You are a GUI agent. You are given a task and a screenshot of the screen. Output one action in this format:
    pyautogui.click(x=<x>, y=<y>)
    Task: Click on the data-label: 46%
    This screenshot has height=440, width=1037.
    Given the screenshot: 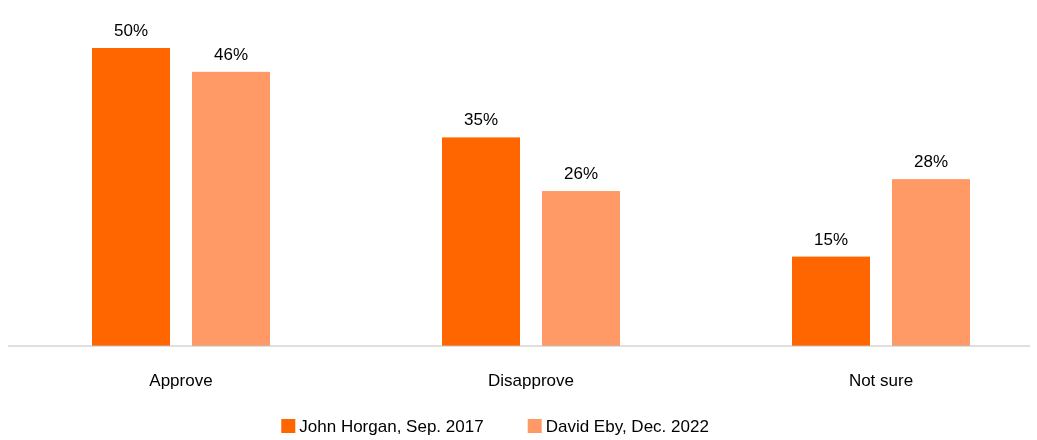 What is the action you would take?
    pyautogui.click(x=231, y=54)
    